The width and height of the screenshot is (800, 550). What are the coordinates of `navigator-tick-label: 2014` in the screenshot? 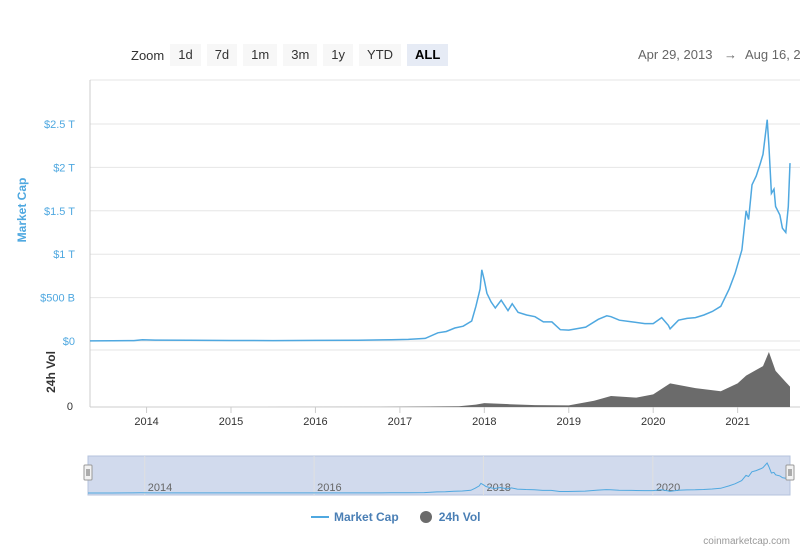 It's located at (160, 488).